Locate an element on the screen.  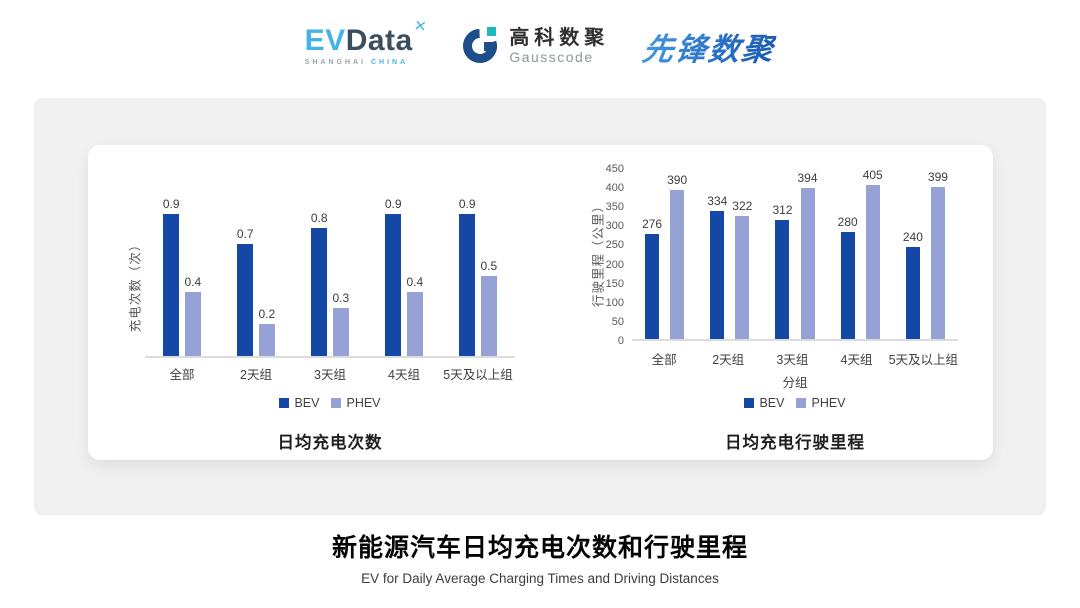
bar-value-label: 394 is located at coordinates (807, 178).